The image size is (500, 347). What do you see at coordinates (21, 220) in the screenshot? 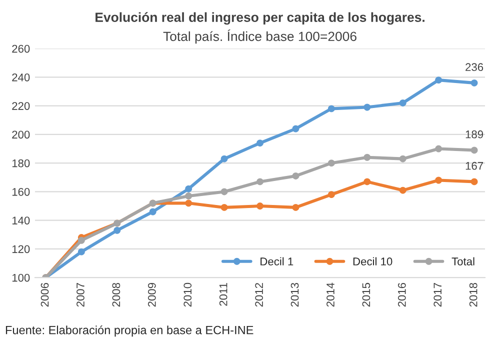
I see `y-tick-label: 140` at bounding box center [21, 220].